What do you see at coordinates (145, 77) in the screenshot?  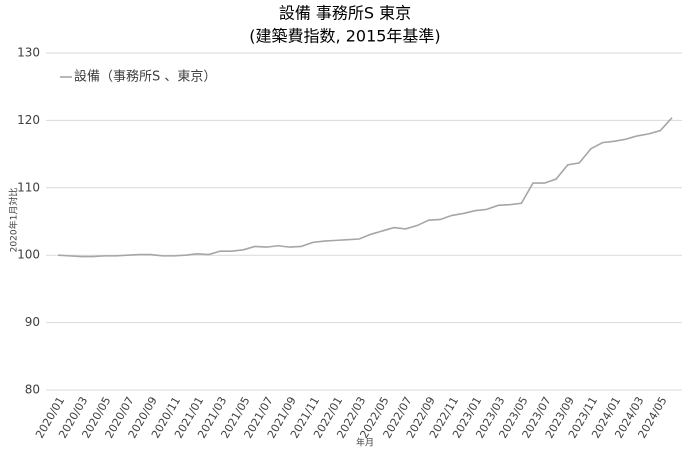 I see `legend-label: 設備（事務所S 、東京）` at bounding box center [145, 77].